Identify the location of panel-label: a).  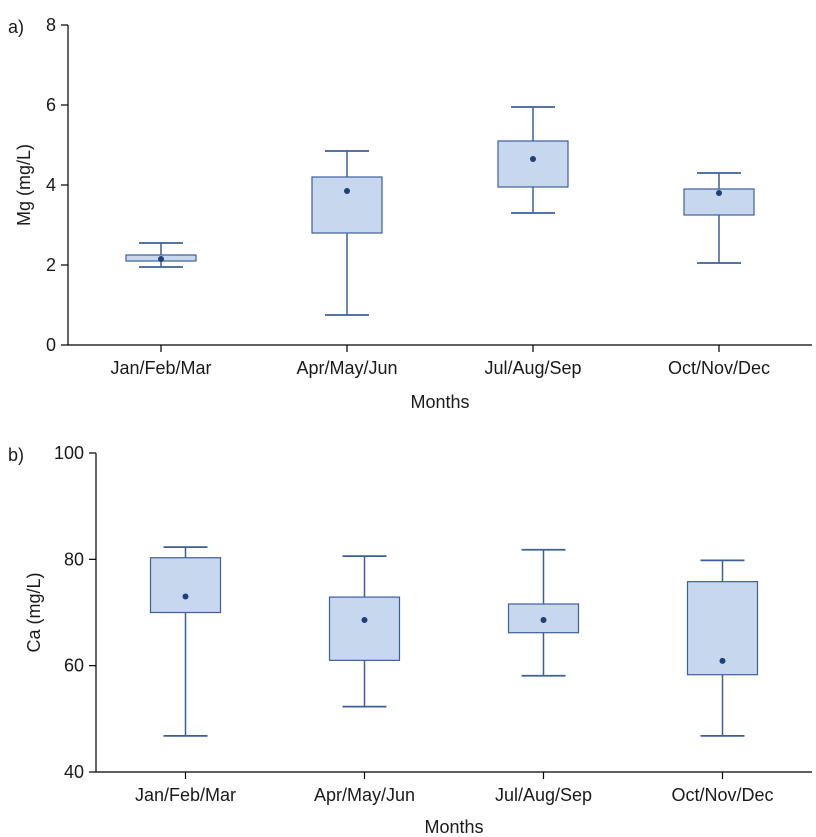
(16, 27).